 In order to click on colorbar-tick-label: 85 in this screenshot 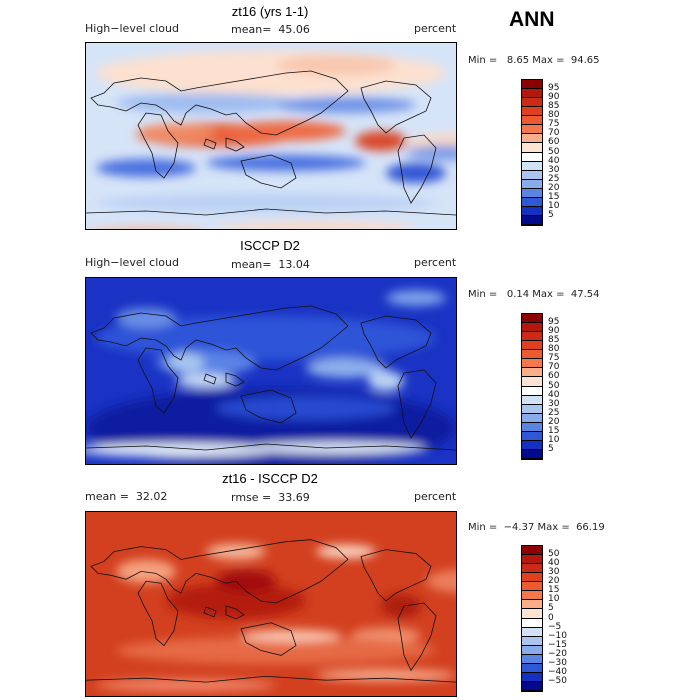, I will do `click(554, 340)`.